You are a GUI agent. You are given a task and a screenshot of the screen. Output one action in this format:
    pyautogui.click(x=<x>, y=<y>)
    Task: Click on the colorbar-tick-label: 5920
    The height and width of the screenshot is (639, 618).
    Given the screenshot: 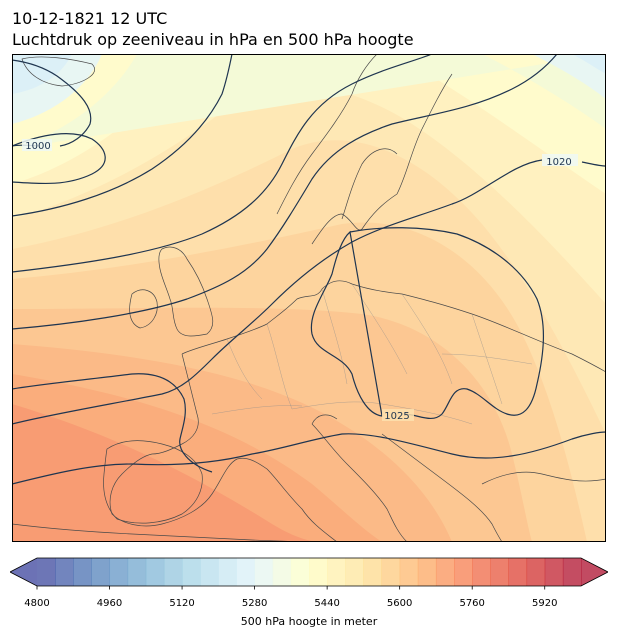 What is the action you would take?
    pyautogui.click(x=544, y=603)
    